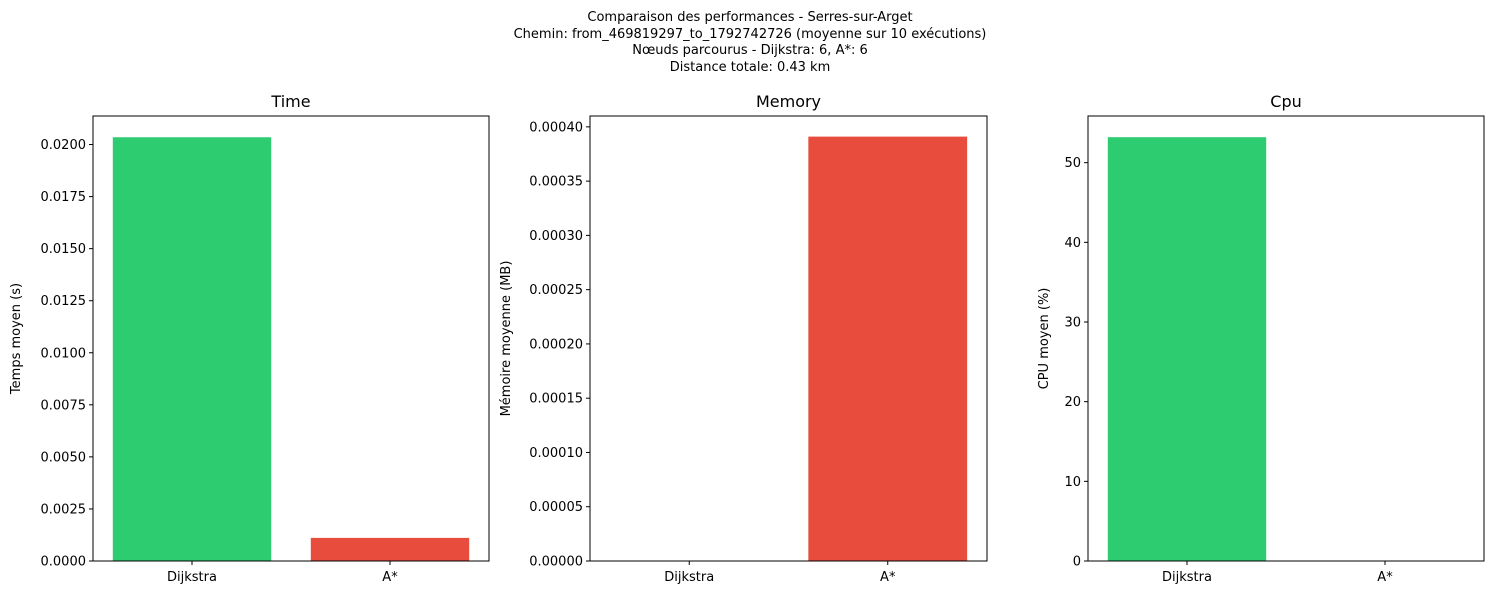 The height and width of the screenshot is (600, 1500). What do you see at coordinates (390, 549) in the screenshot?
I see `bar-a-time` at bounding box center [390, 549].